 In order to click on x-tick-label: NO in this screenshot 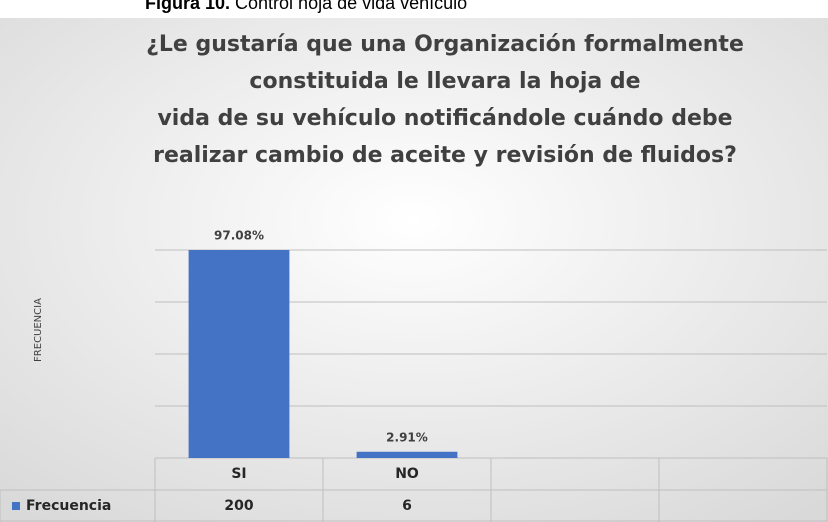, I will do `click(407, 474)`.